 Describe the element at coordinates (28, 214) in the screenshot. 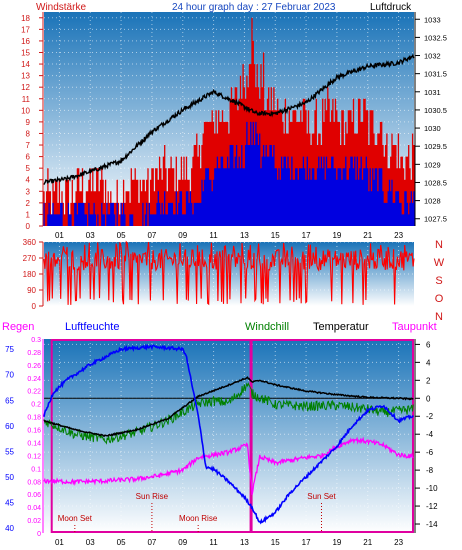

I see `wind-tick-label: 1` at that location.